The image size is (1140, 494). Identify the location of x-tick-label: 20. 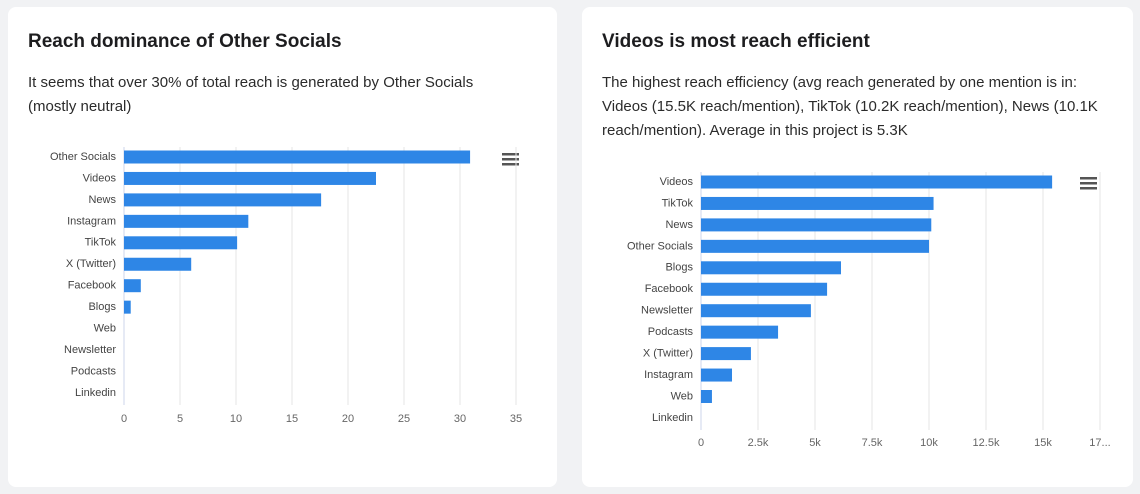
(348, 419).